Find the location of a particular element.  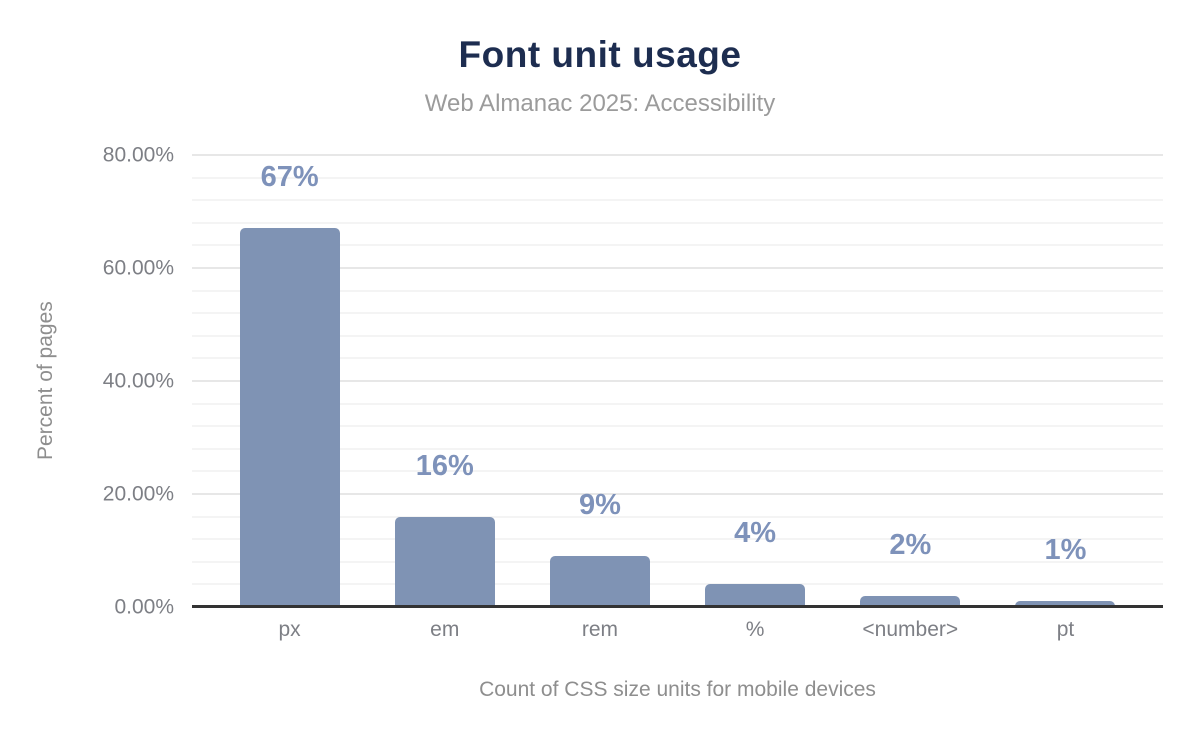

bar-slot-pt: 1% pt is located at coordinates (1065, 398).